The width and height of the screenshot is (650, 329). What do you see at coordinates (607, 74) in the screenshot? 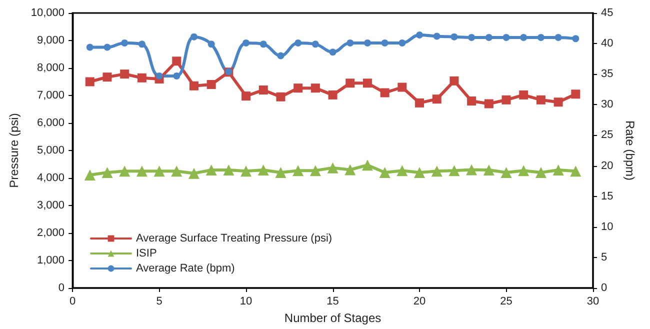
I see `y2-tick-label: 35` at bounding box center [607, 74].